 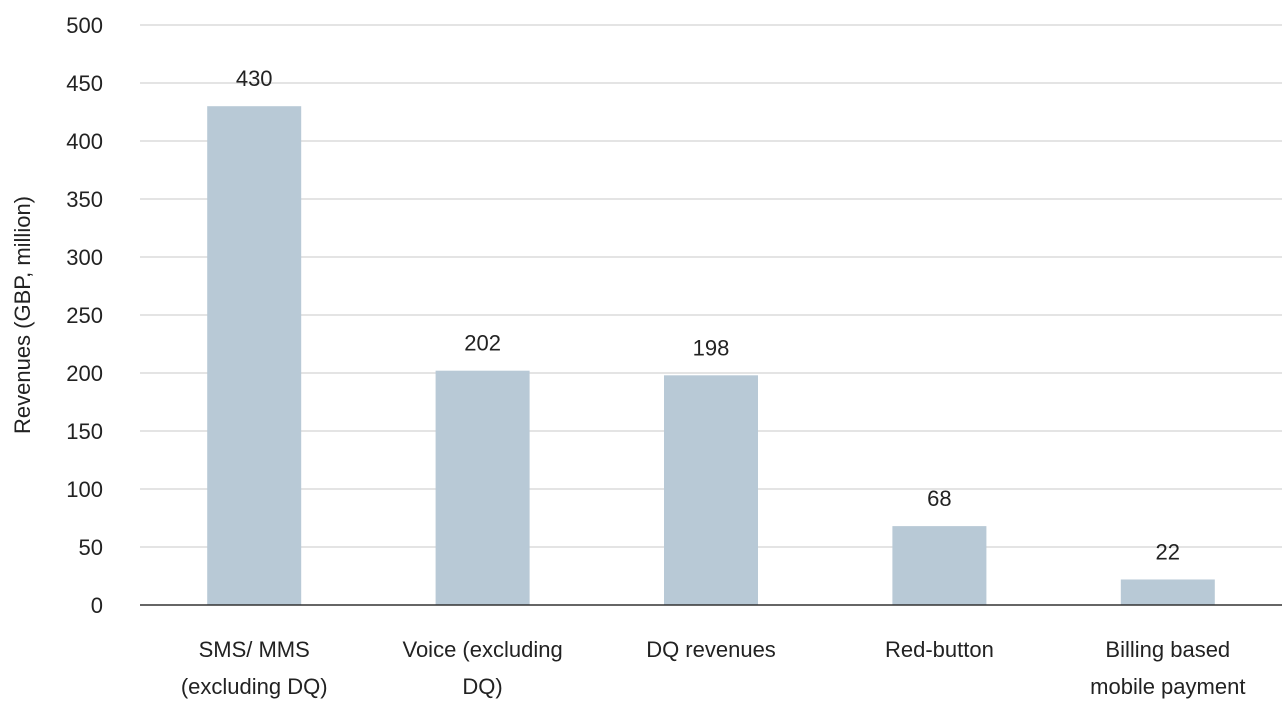 What do you see at coordinates (711, 649) in the screenshot?
I see `category-label: DQ revenues` at bounding box center [711, 649].